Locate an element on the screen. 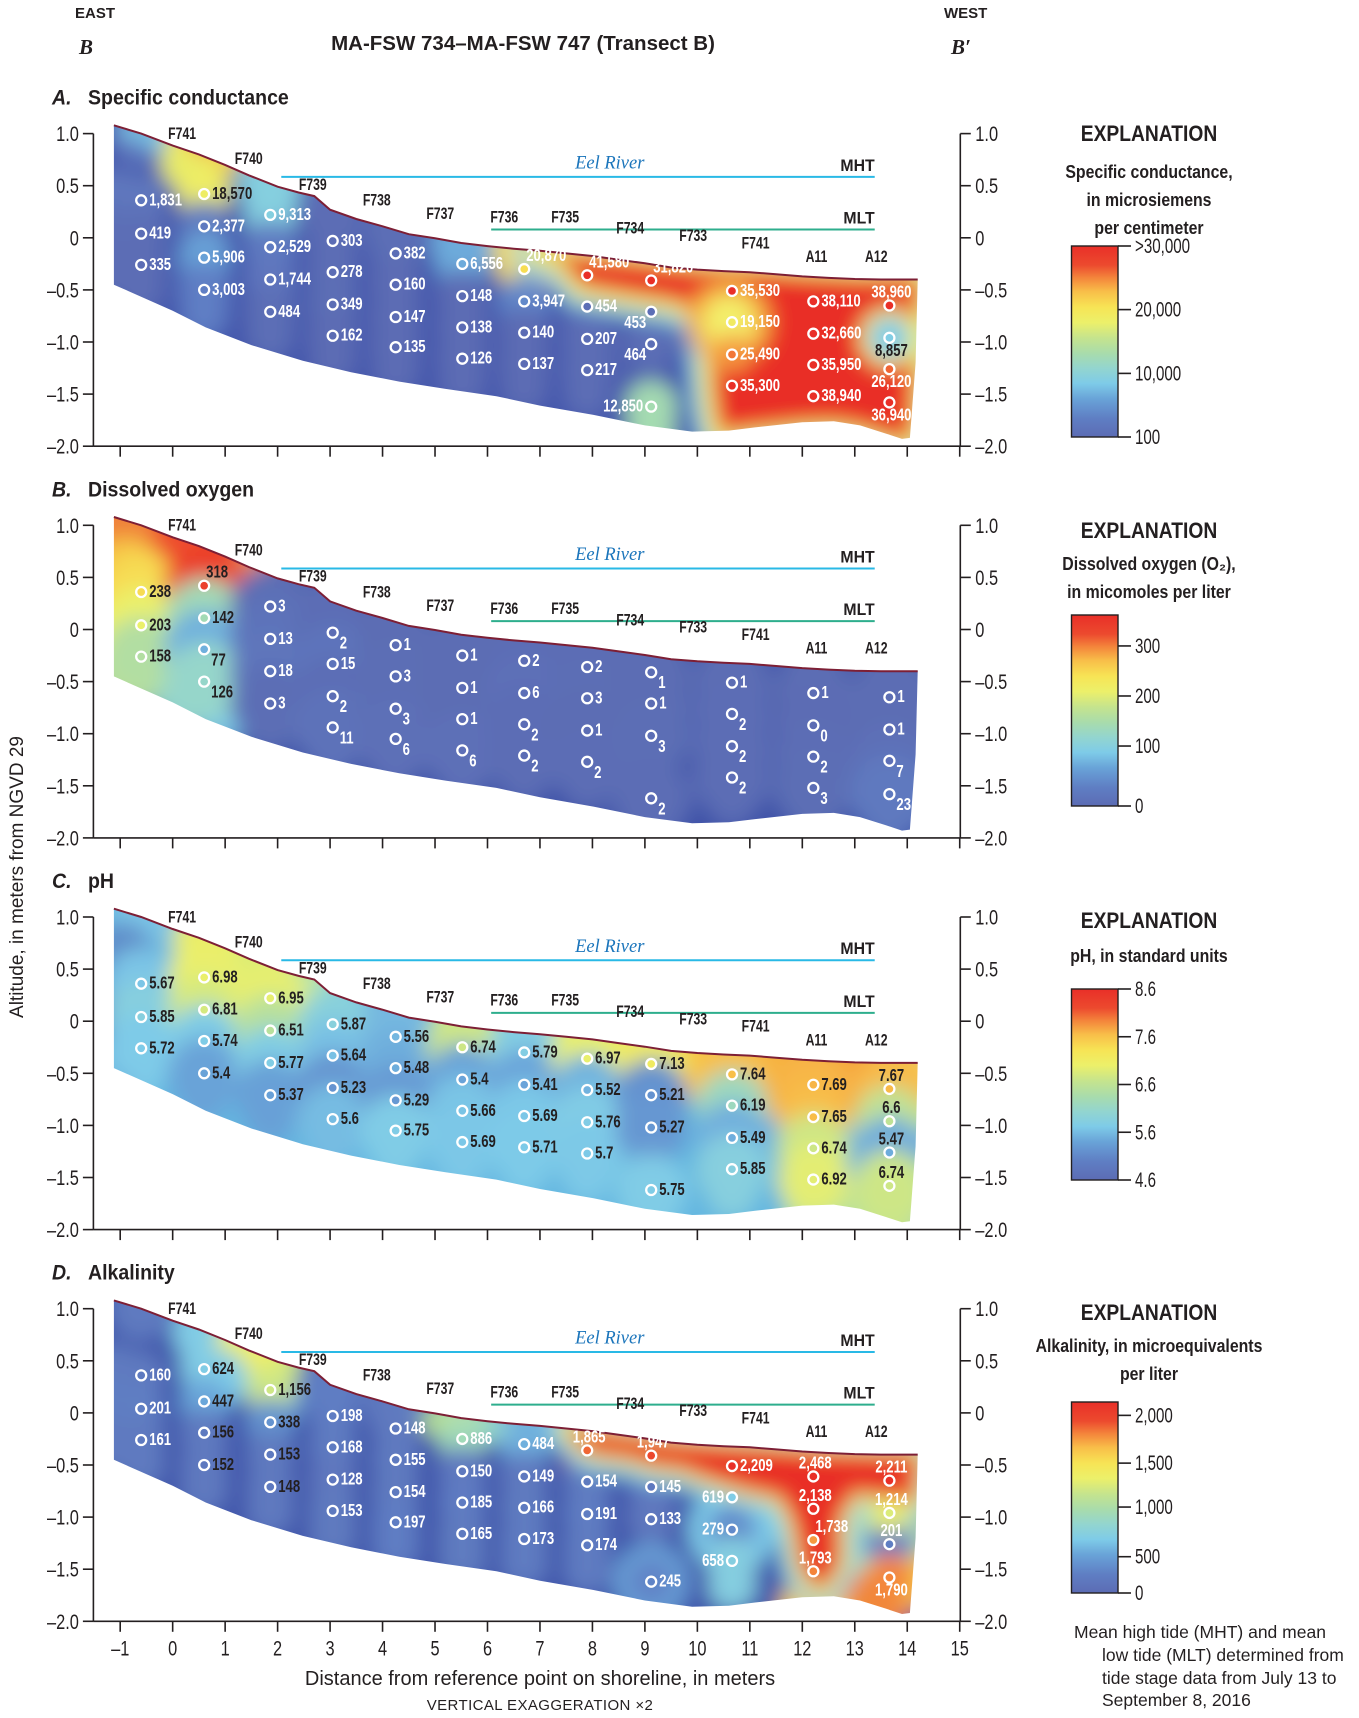  data-value: 168 is located at coordinates (352, 1446).